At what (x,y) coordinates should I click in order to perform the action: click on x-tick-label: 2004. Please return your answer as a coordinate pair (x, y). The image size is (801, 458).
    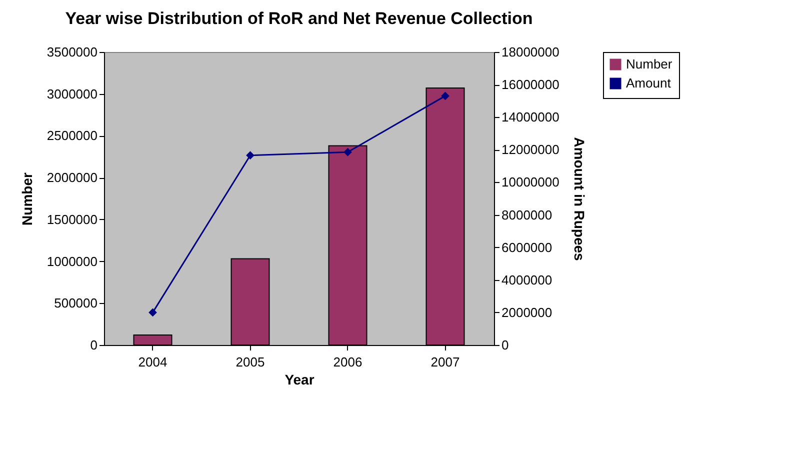
    Looking at the image, I should click on (153, 362).